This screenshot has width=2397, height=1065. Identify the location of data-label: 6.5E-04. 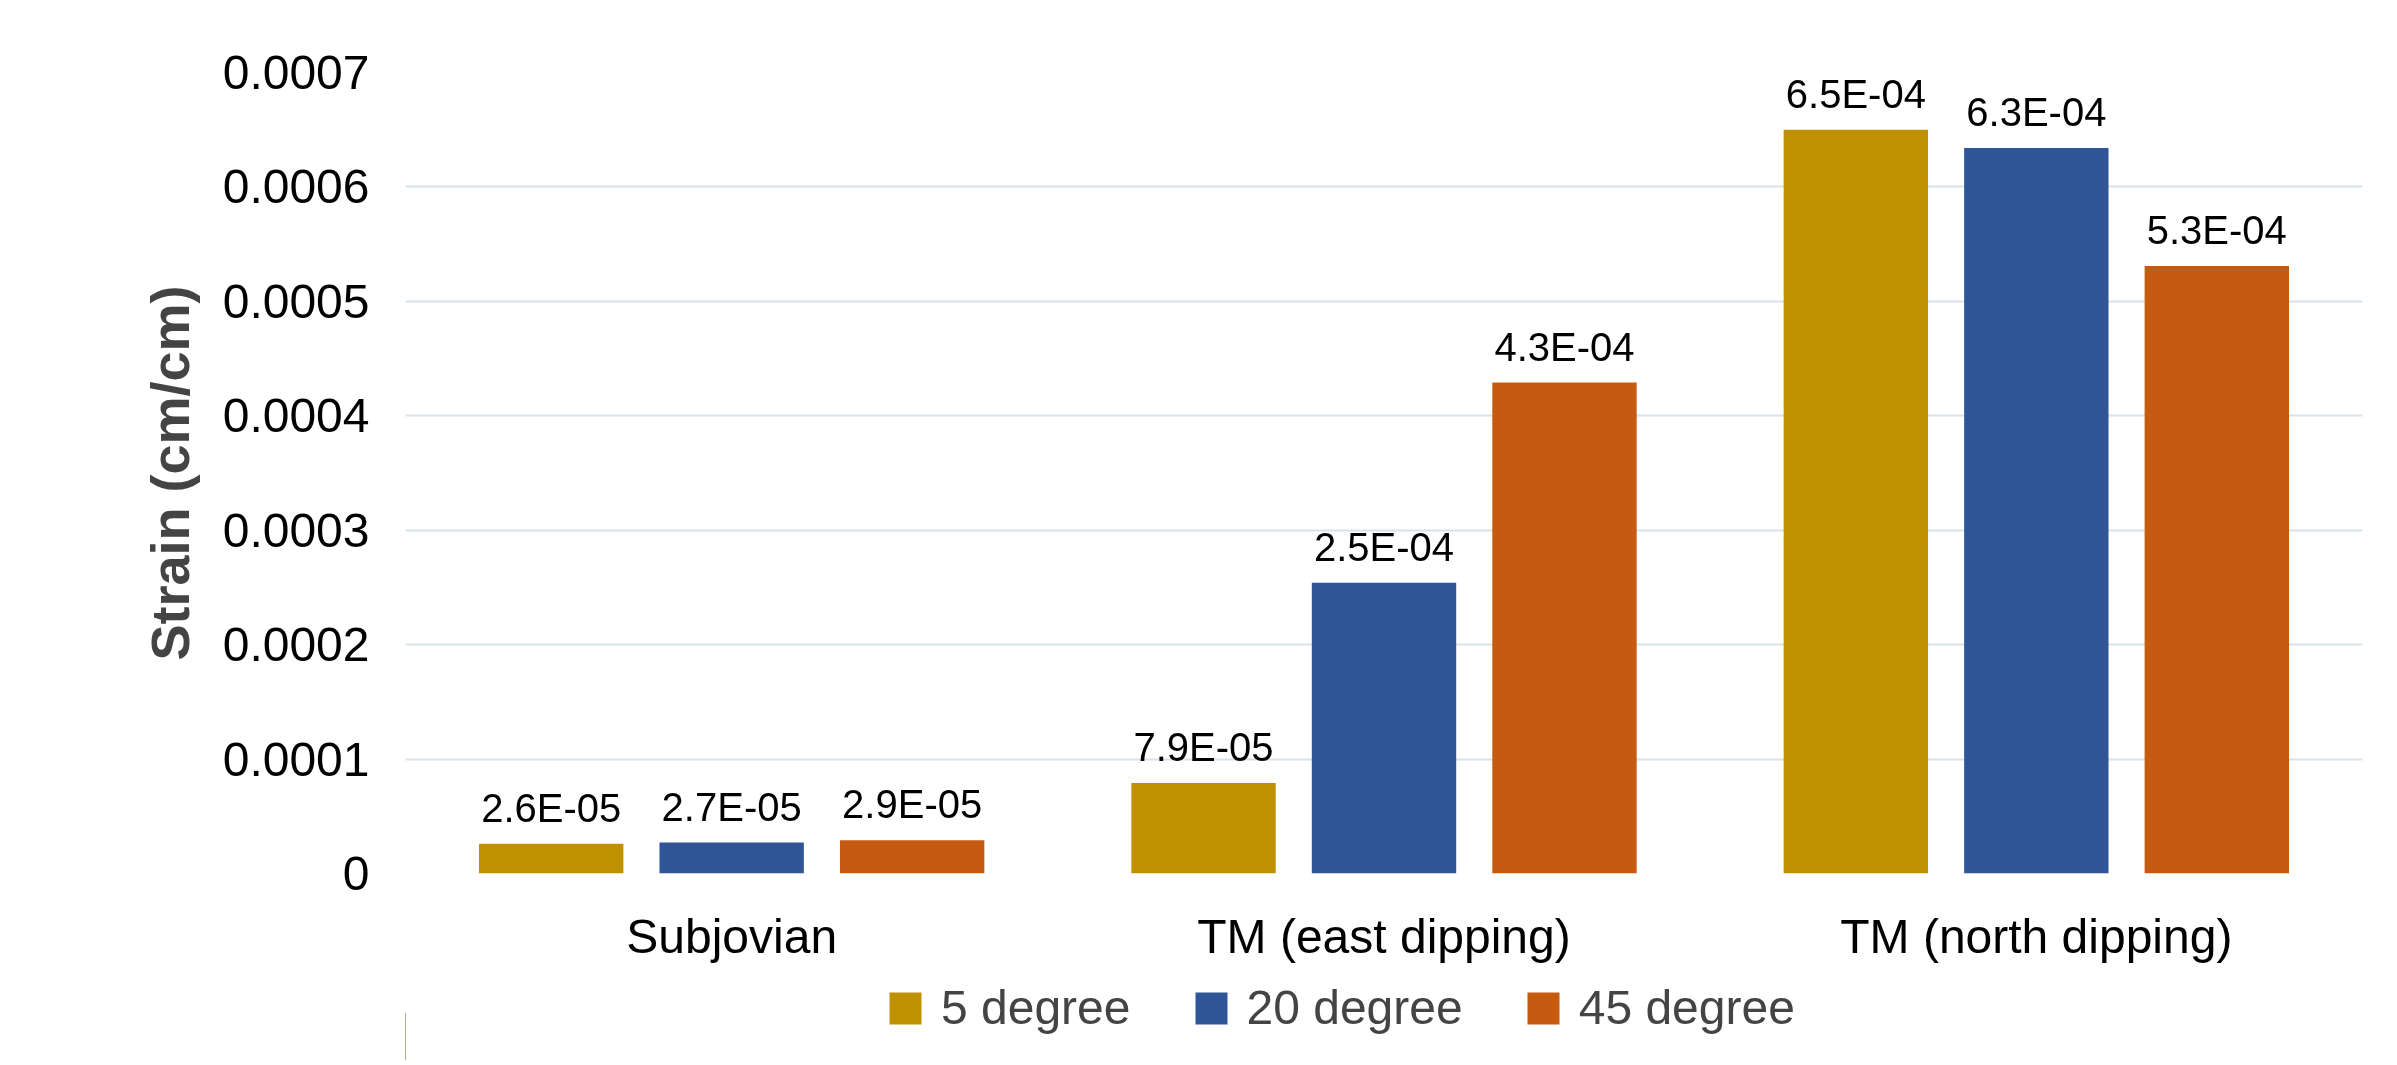
(1855, 93).